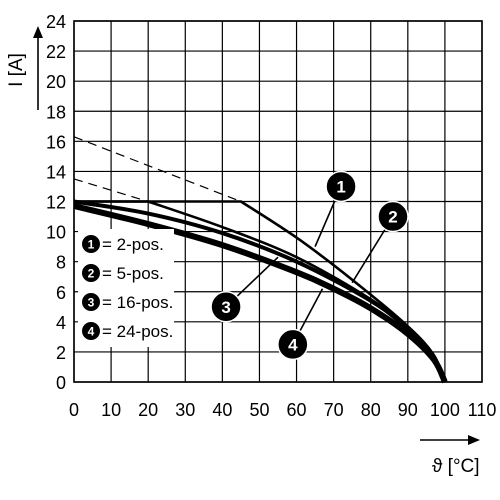 The image size is (500, 500). Describe the element at coordinates (56, 52) in the screenshot. I see `y-tick-label: 22` at that location.